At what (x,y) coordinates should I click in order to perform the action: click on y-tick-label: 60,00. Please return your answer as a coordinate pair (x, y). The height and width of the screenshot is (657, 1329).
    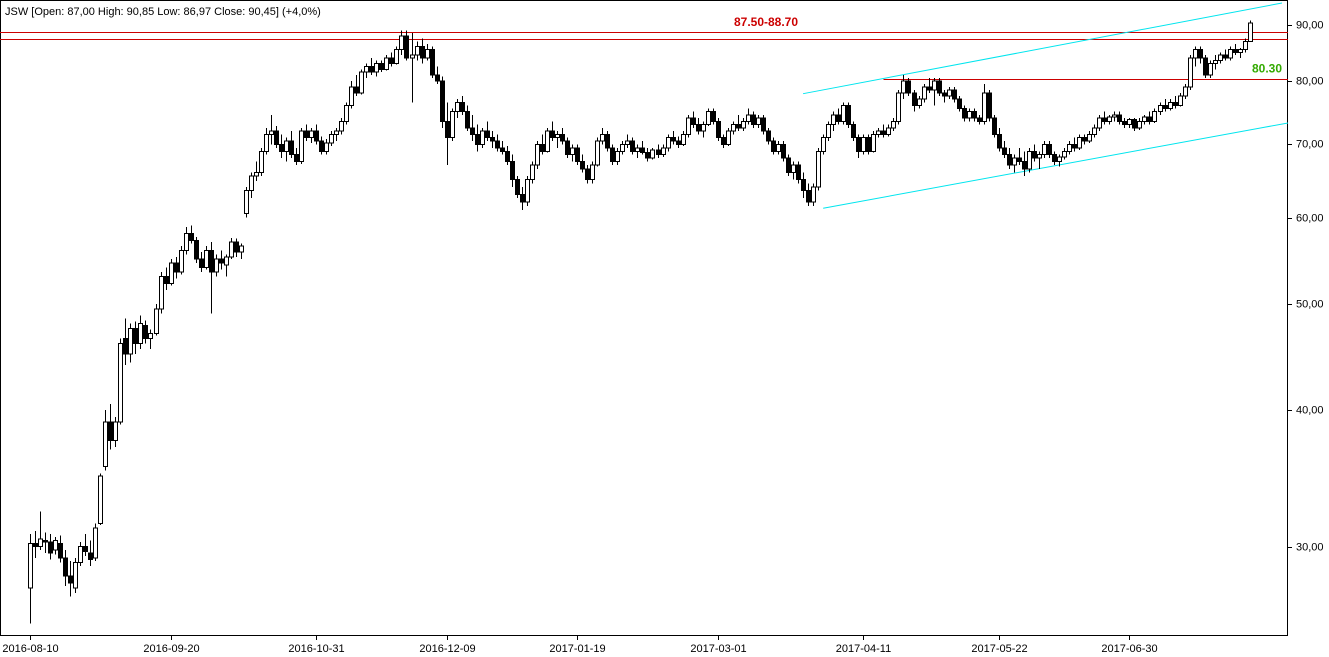
    Looking at the image, I should click on (1310, 218).